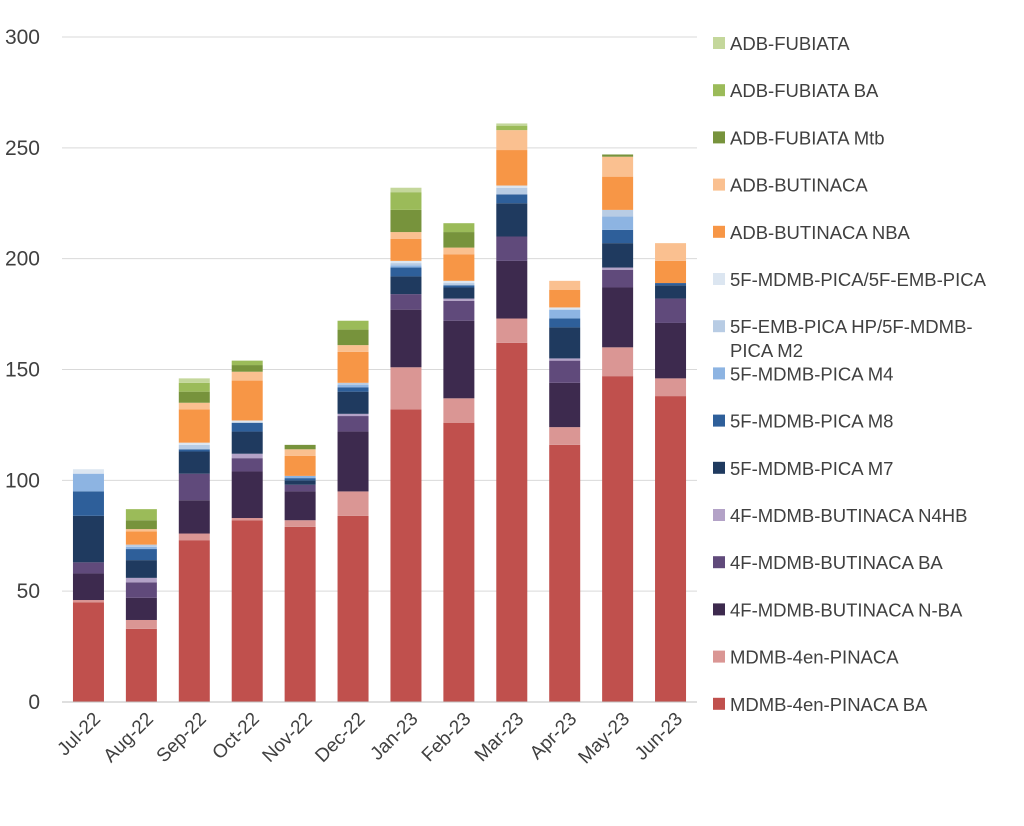 The height and width of the screenshot is (826, 1024). I want to click on legend-label: ADB-FUBIATA BA, so click(804, 90).